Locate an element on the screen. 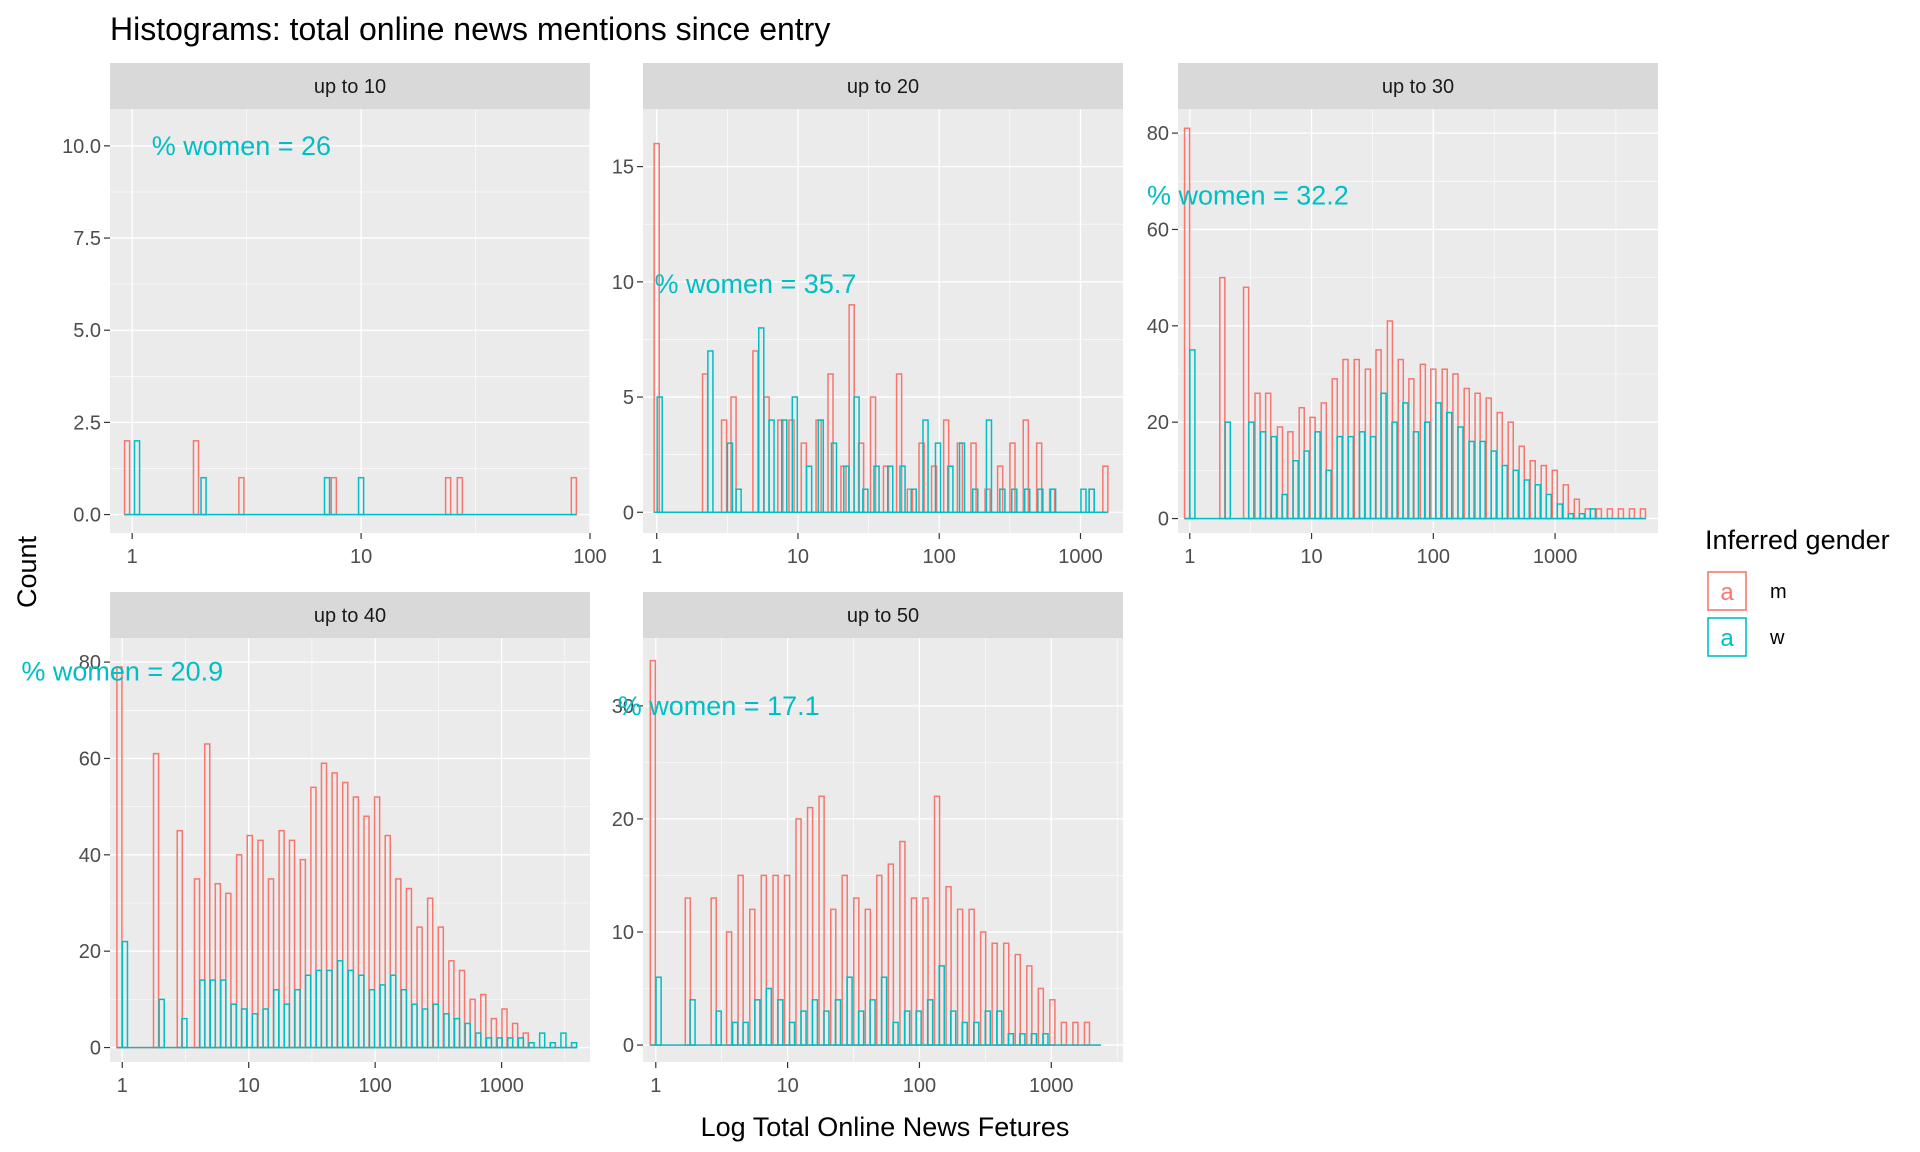  legend-label: w is located at coordinates (1777, 638).